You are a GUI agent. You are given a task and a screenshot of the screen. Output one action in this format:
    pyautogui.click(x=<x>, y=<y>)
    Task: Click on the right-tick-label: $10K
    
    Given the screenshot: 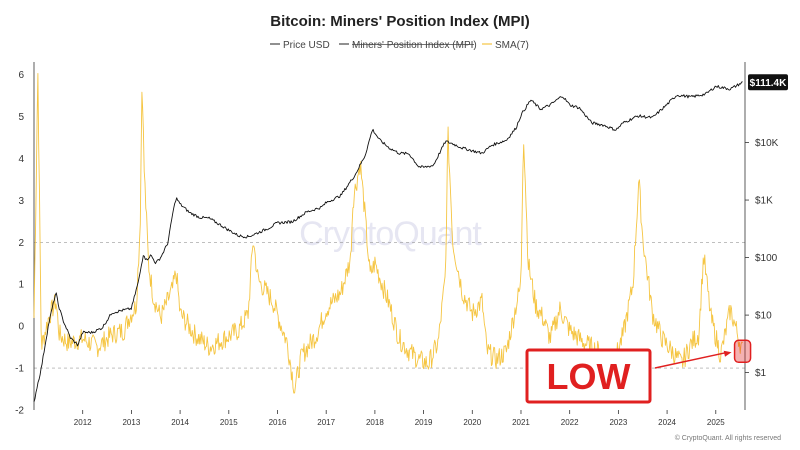 What is the action you would take?
    pyautogui.click(x=767, y=143)
    